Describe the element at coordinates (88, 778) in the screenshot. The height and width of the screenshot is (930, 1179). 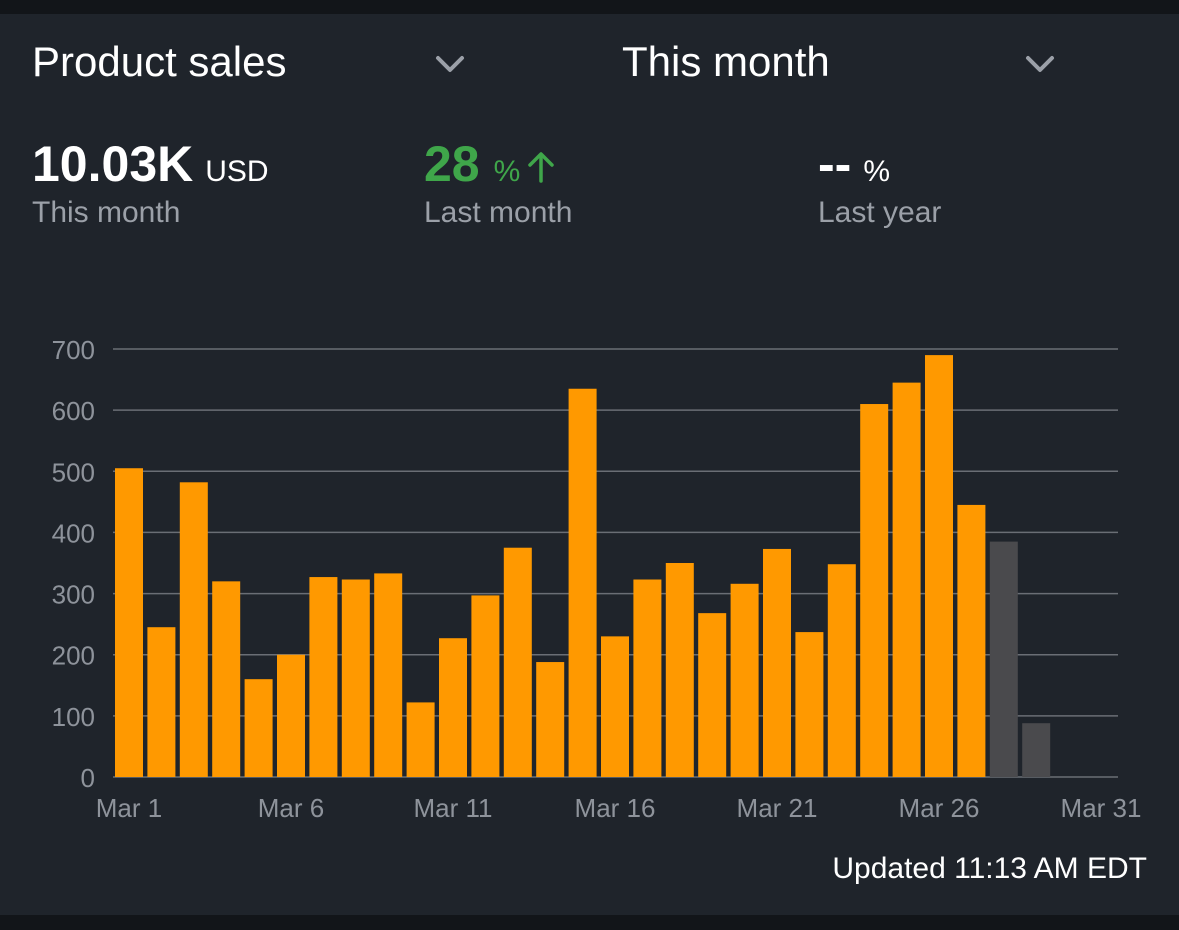
I see `y-tick-label: 0` at that location.